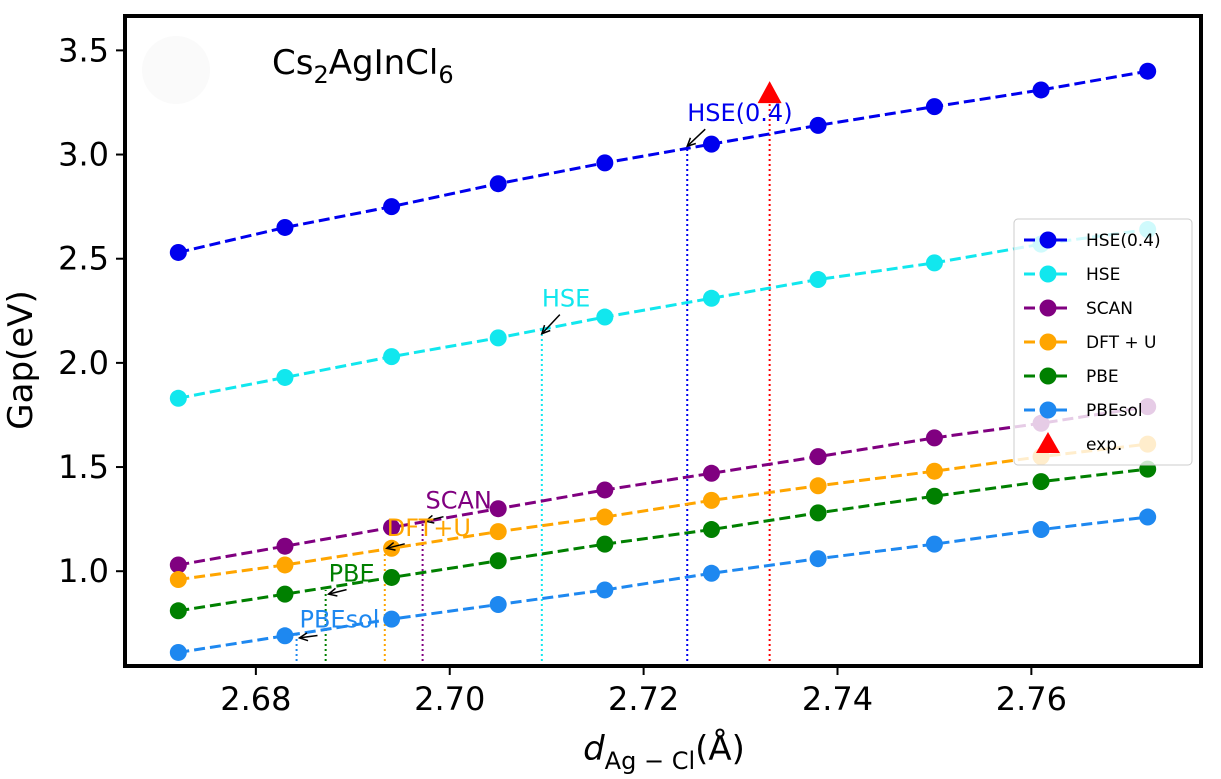 This screenshot has width=1221, height=779. Describe the element at coordinates (1078, 309) in the screenshot. I see `legend-item-scan: SCAN` at that location.